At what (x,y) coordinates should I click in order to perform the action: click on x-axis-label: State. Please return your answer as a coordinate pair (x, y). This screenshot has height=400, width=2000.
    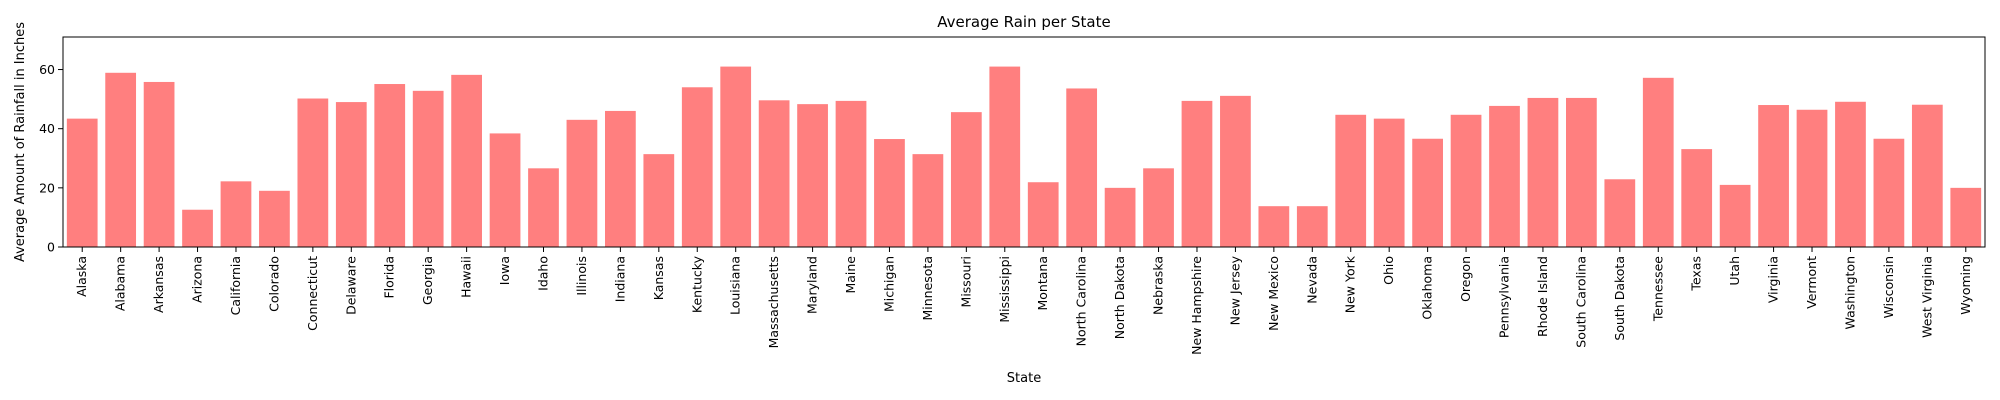
    Looking at the image, I should click on (1024, 378).